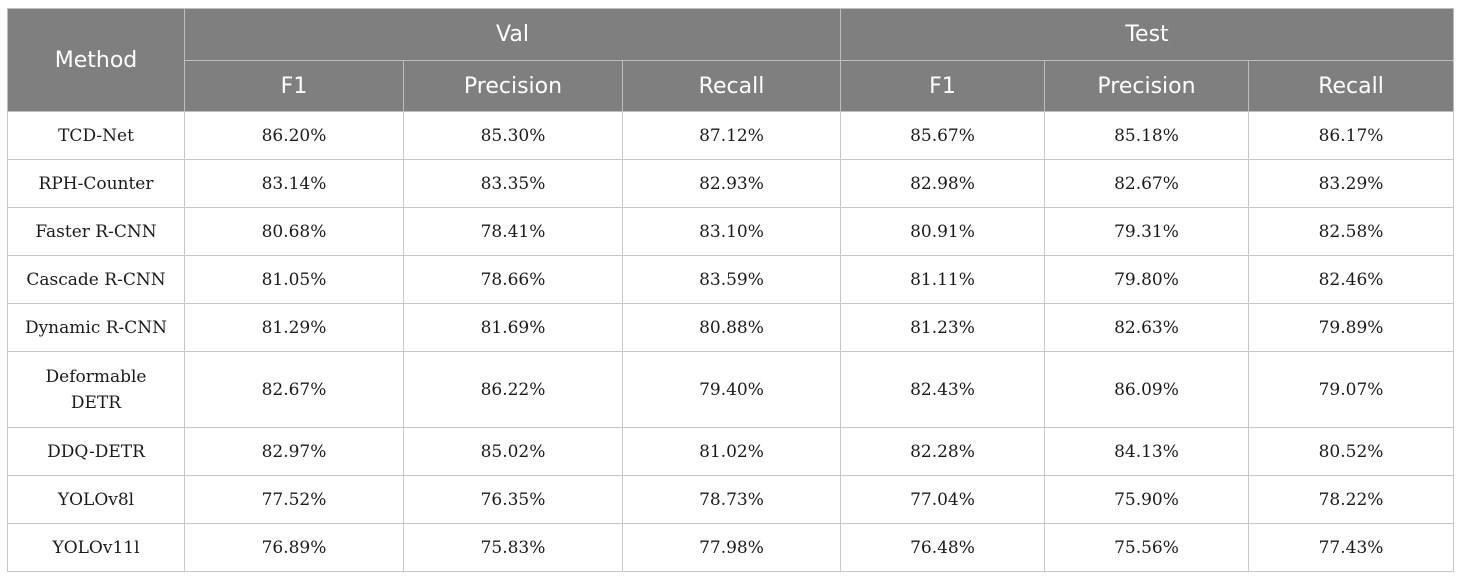  I want to click on test-recall-cell: 79.89%, so click(1351, 327).